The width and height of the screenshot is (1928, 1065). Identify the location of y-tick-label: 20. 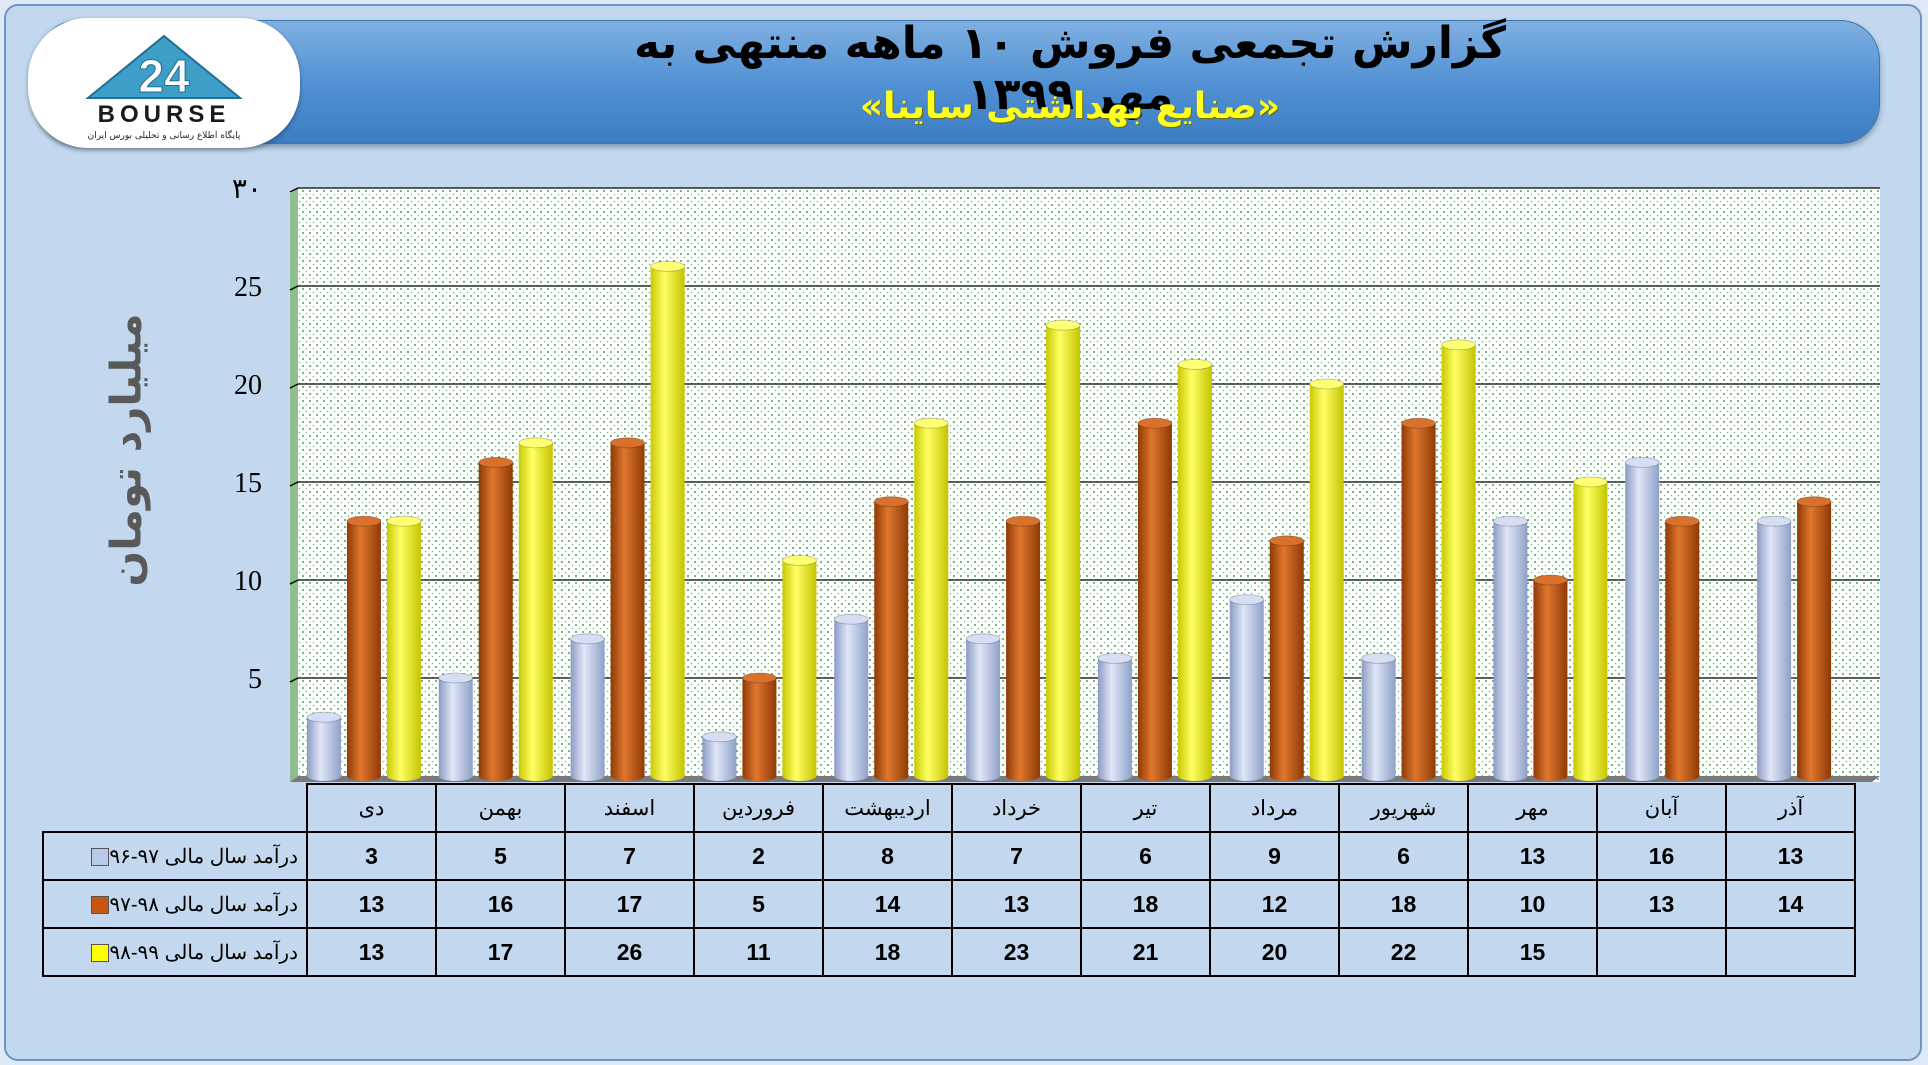
(248, 385).